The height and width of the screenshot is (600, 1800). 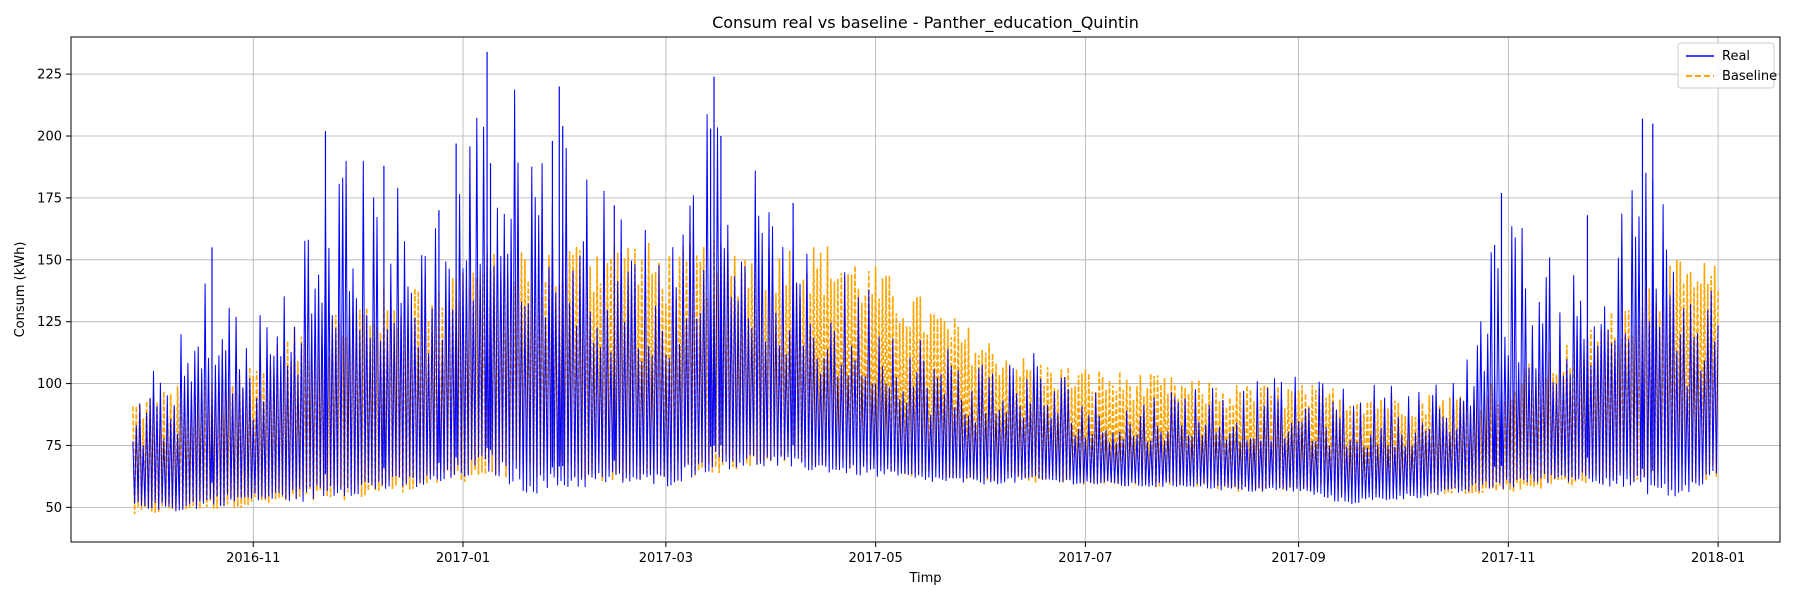 What do you see at coordinates (1085, 558) in the screenshot?
I see `x-tick-label: 2017-07` at bounding box center [1085, 558].